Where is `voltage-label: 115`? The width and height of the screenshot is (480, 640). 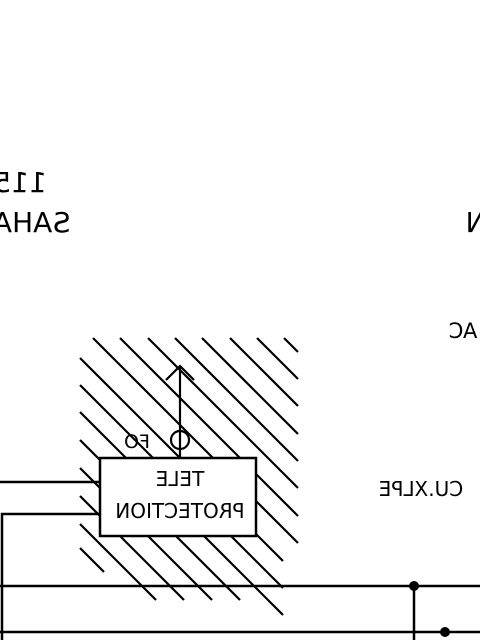
voltage-label: 115 is located at coordinates (23, 182).